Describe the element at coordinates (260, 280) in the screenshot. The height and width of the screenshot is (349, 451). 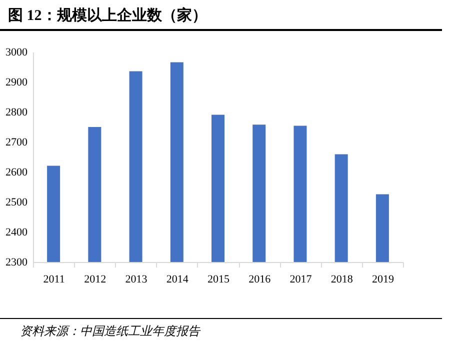
I see `x-tick-label: 2016` at that location.